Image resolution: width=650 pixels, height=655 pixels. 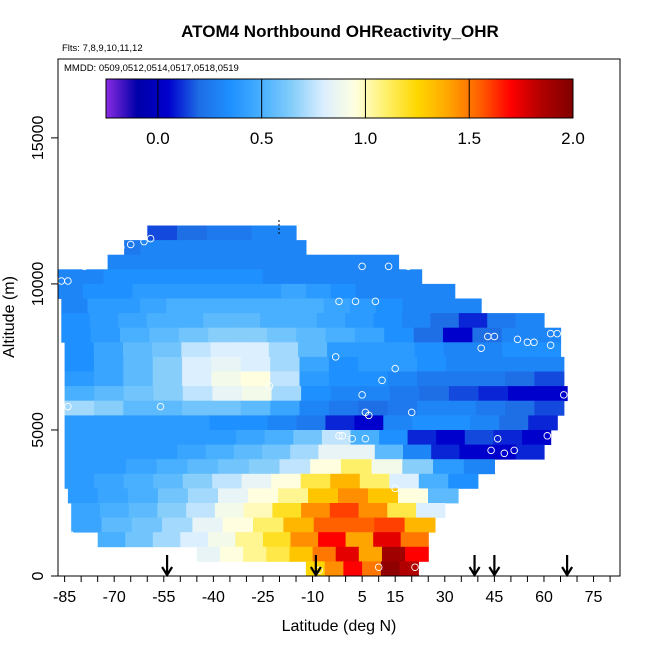 What do you see at coordinates (38, 138) in the screenshot?
I see `y-tick-label: 15000` at bounding box center [38, 138].